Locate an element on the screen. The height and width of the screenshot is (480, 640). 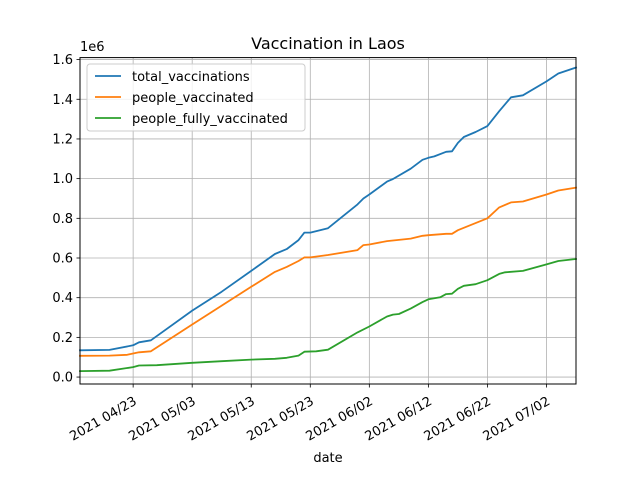
y-tick-label: 1.2 is located at coordinates (62, 139).